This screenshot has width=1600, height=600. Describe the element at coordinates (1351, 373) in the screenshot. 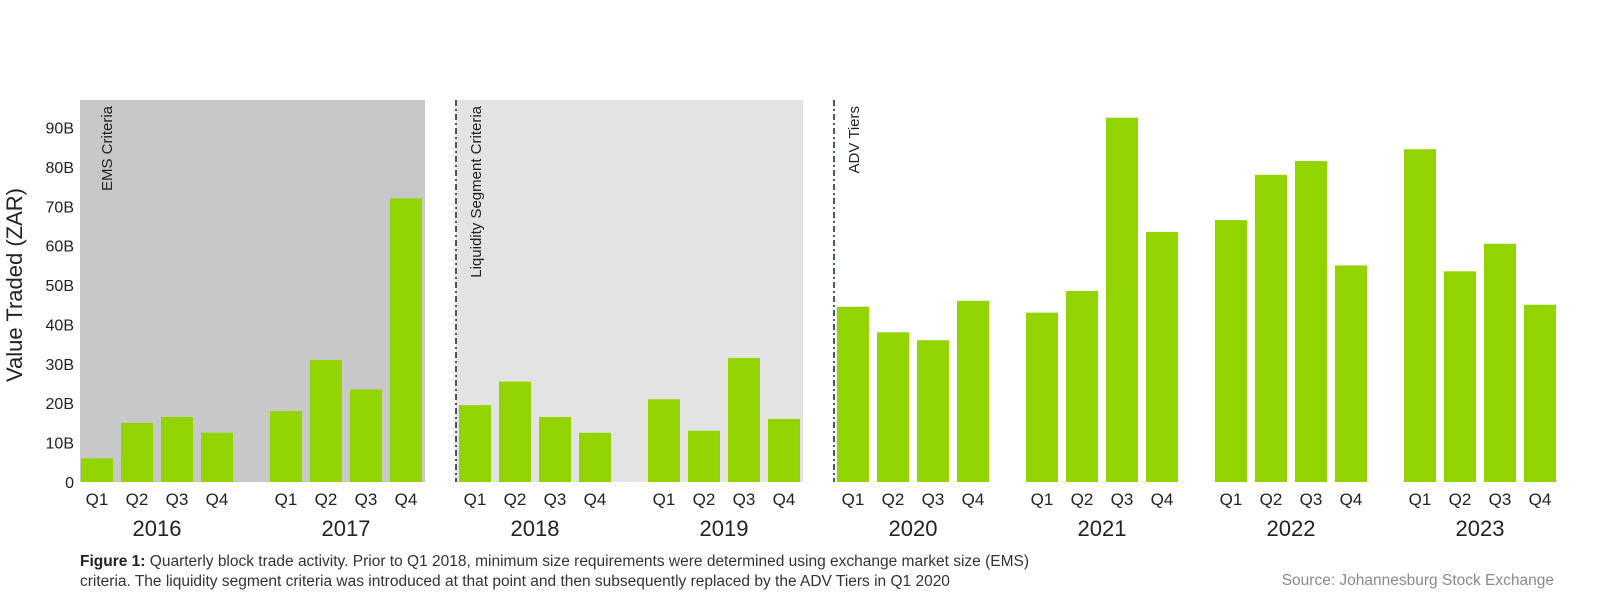

I see `bar-2022-Q4` at that location.